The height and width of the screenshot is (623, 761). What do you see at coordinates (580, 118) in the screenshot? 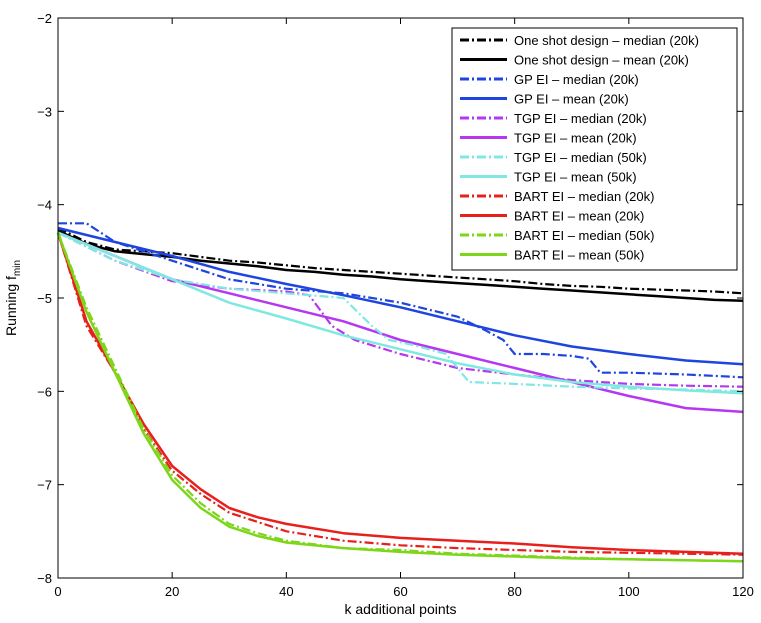
I see `legend-label-5: TGP EI – median (20k)` at bounding box center [580, 118].